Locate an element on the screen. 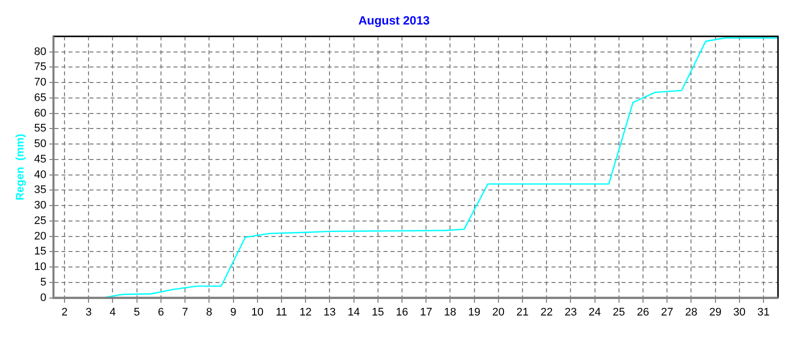  x-tick-label: 25 is located at coordinates (619, 312).